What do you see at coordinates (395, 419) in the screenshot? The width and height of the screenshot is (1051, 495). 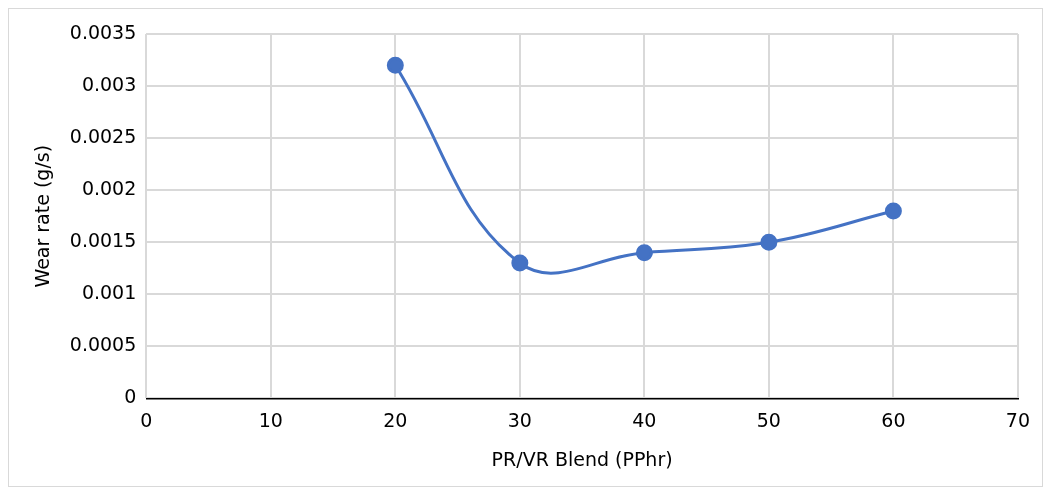 I see `x-tick-label: 20` at bounding box center [395, 419].